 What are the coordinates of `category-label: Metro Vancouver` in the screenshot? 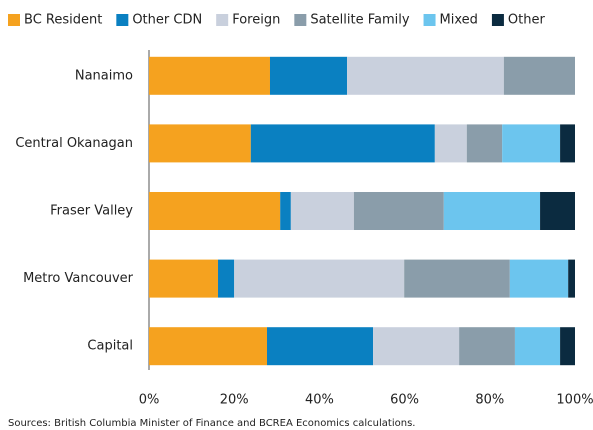 It's located at (78, 278).